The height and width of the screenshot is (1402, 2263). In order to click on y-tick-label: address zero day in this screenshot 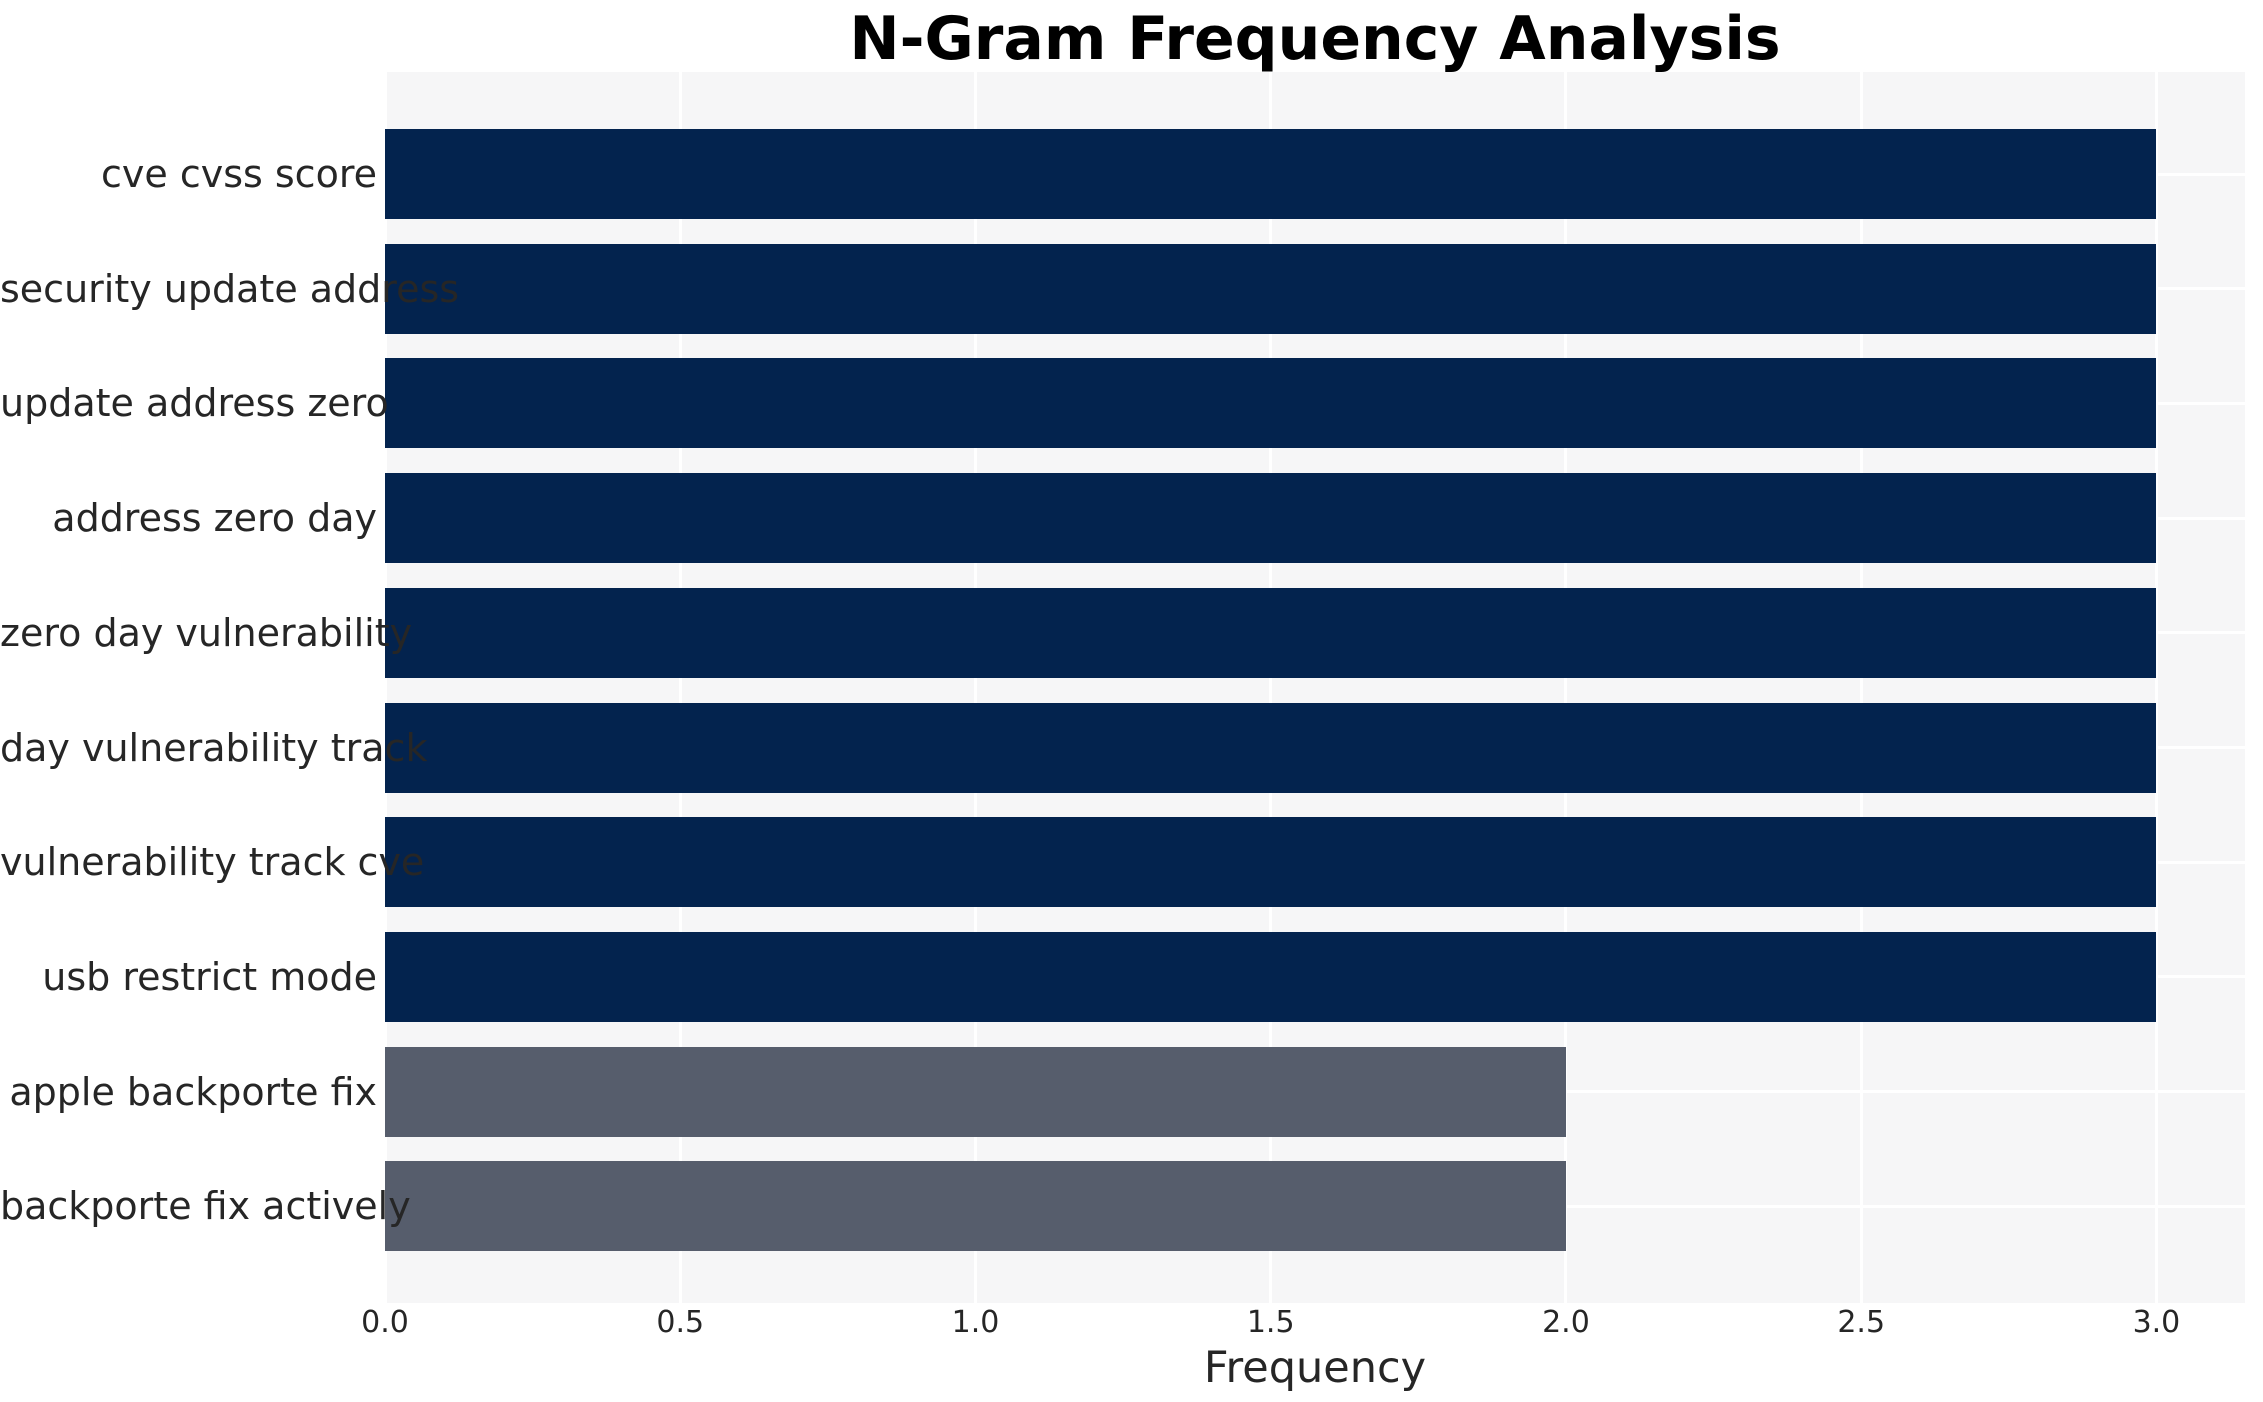, I will do `click(214, 518)`.